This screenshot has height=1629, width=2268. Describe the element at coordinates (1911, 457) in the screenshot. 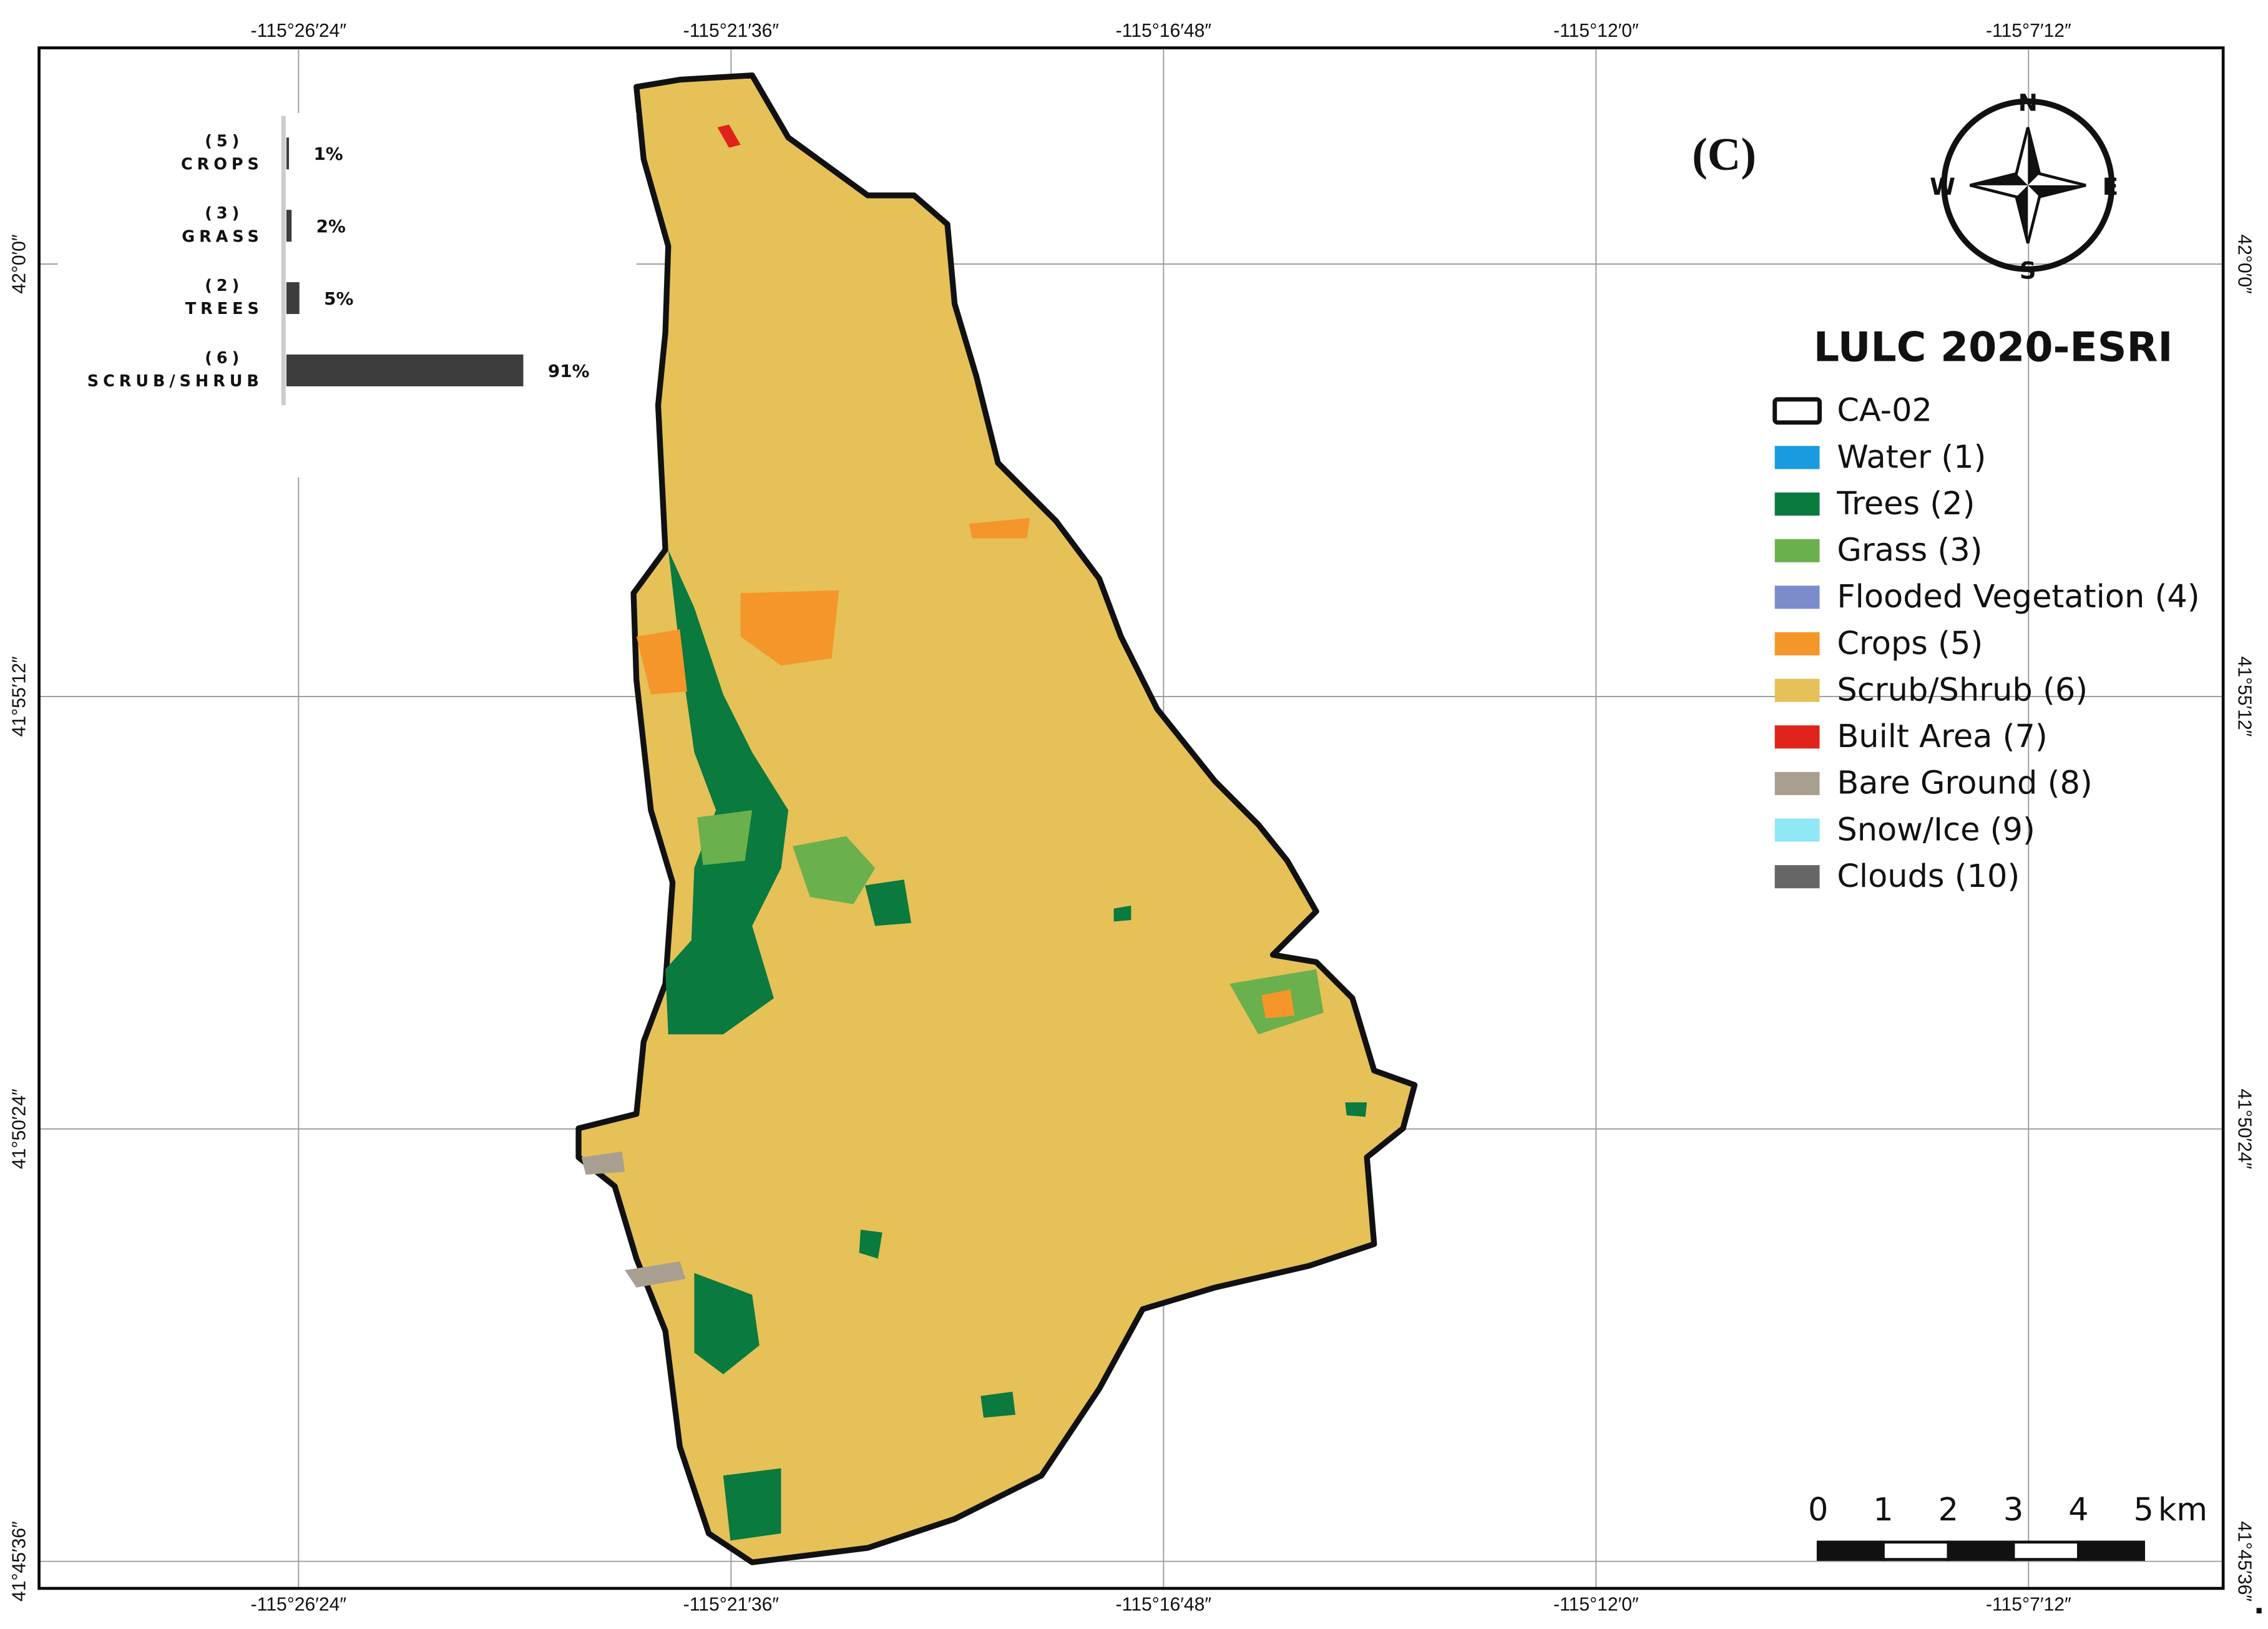

I see `legend-label: Water (1)` at that location.